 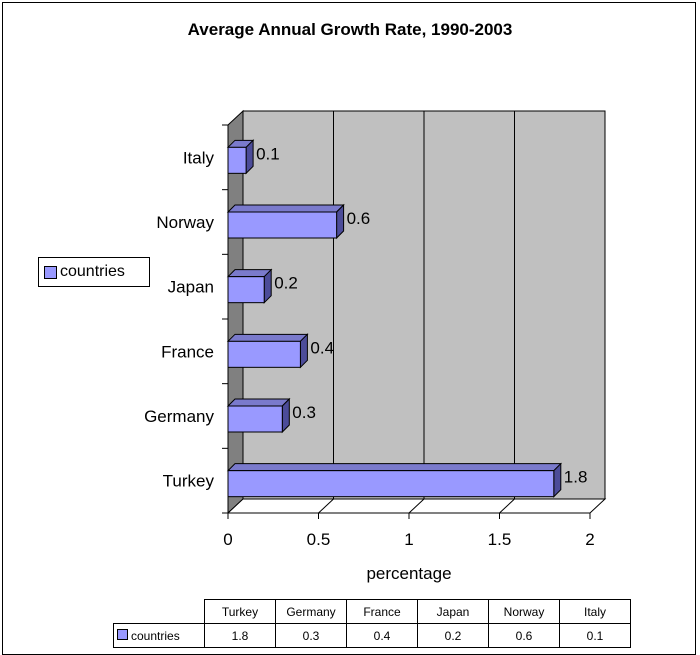 I want to click on legend: countries, so click(x=94, y=272).